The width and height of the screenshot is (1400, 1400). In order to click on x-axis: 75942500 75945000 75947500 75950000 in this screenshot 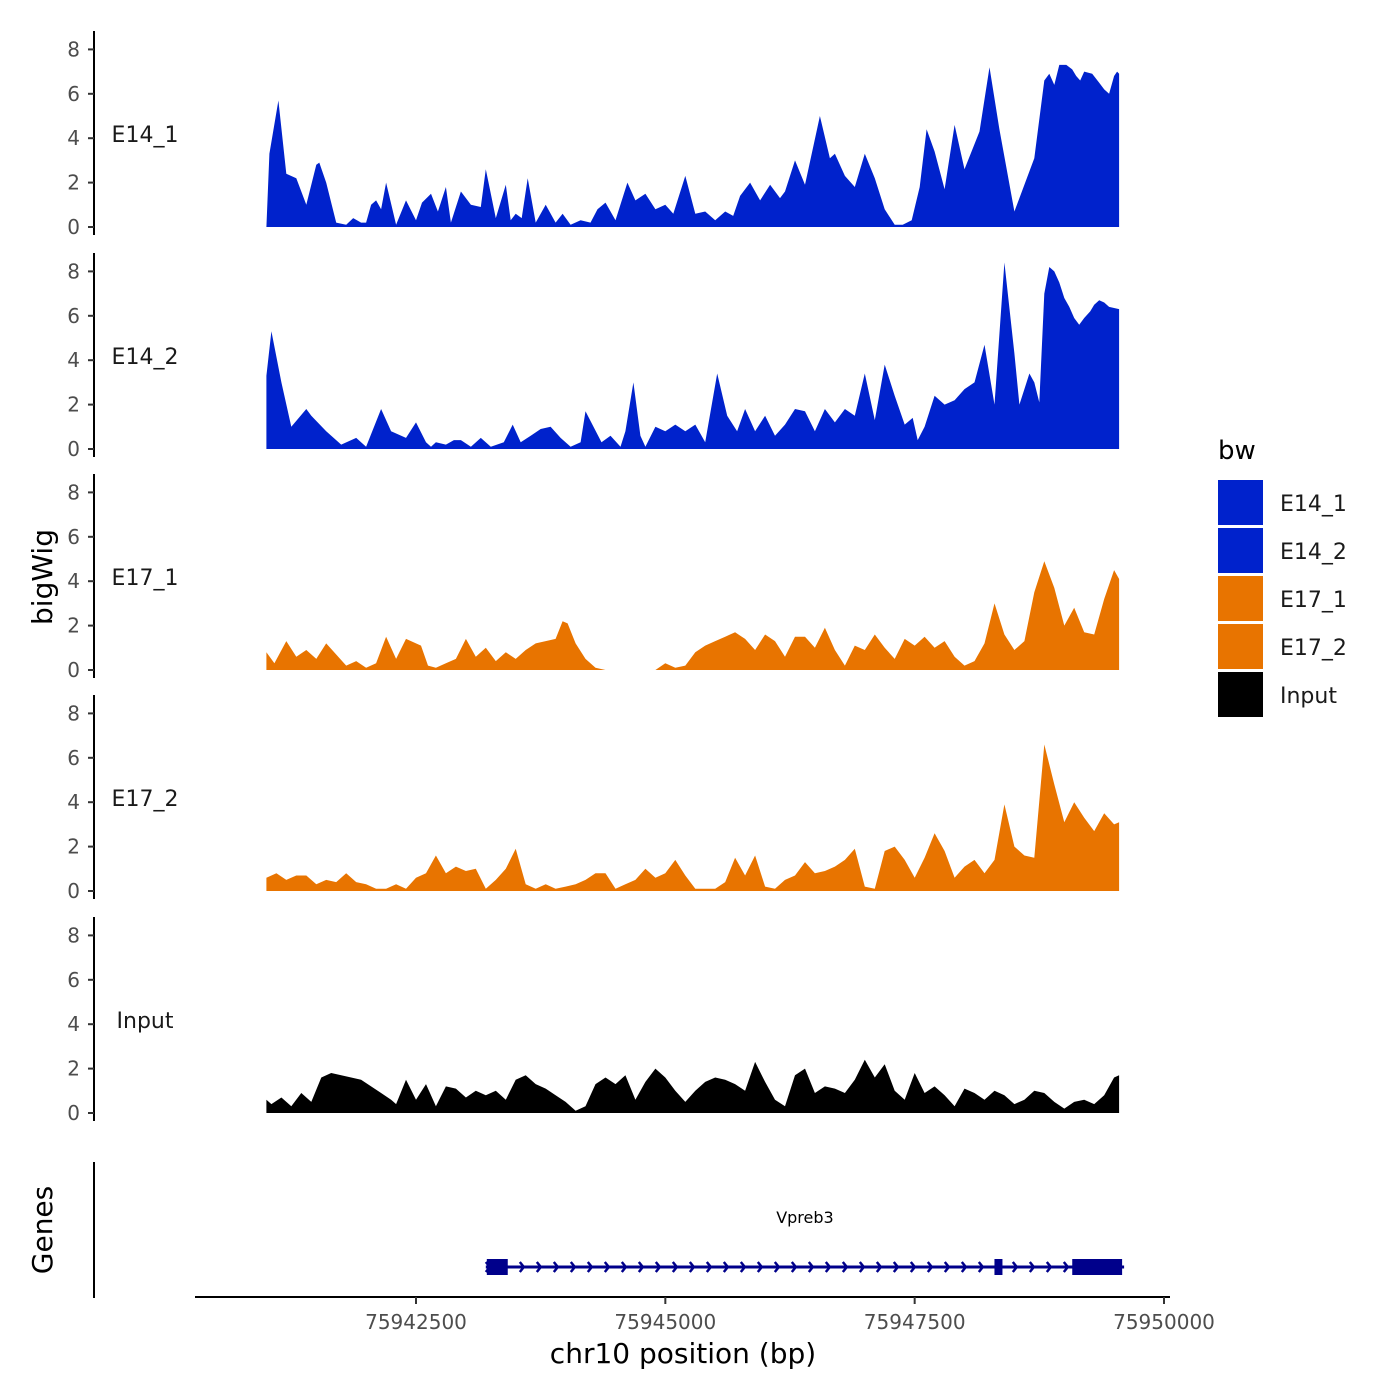, I will do `click(705, 1315)`.